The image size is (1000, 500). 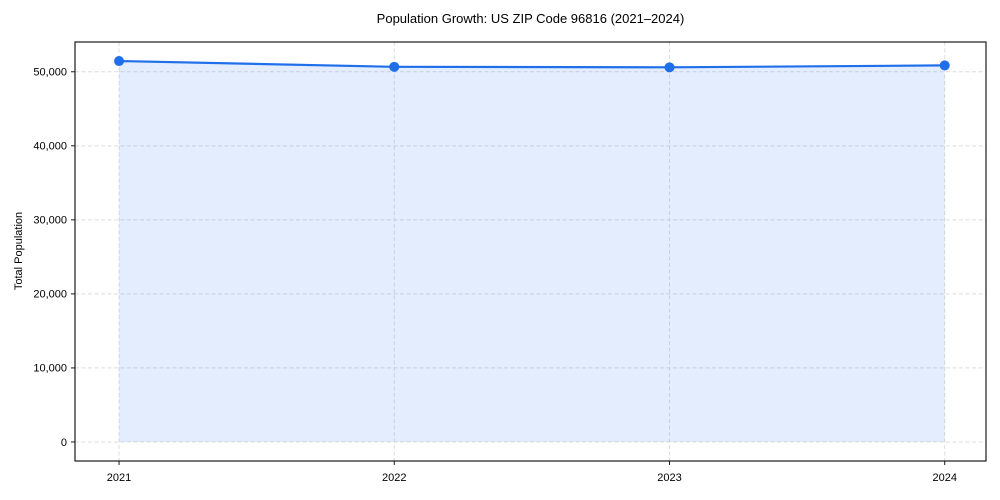 What do you see at coordinates (50, 147) in the screenshot?
I see `y-tick-label: 40,000` at bounding box center [50, 147].